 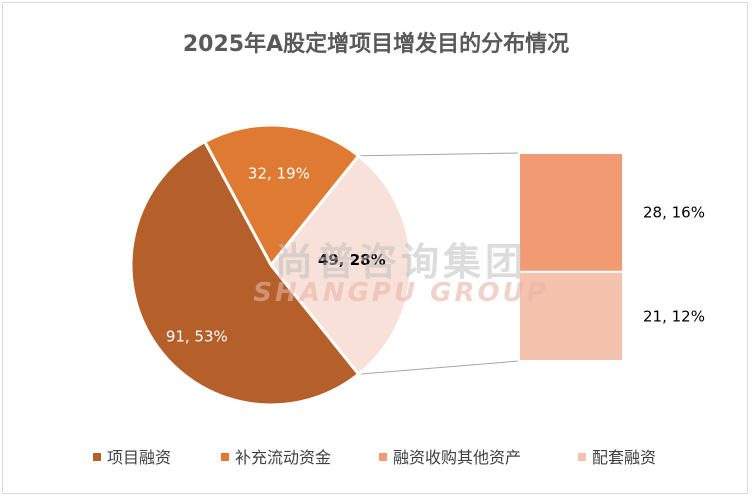 I want to click on legend: 项目融资 补充流动资金 融资收购其他资产 配套融资, so click(x=374, y=457).